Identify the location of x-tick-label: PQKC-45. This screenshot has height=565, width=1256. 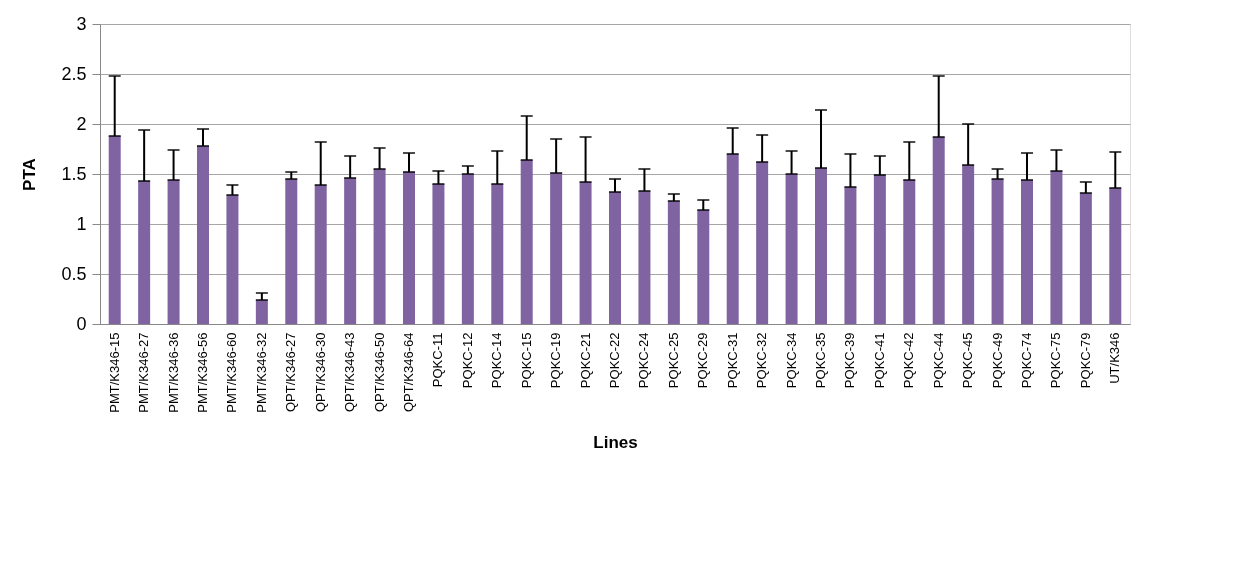
(968, 360).